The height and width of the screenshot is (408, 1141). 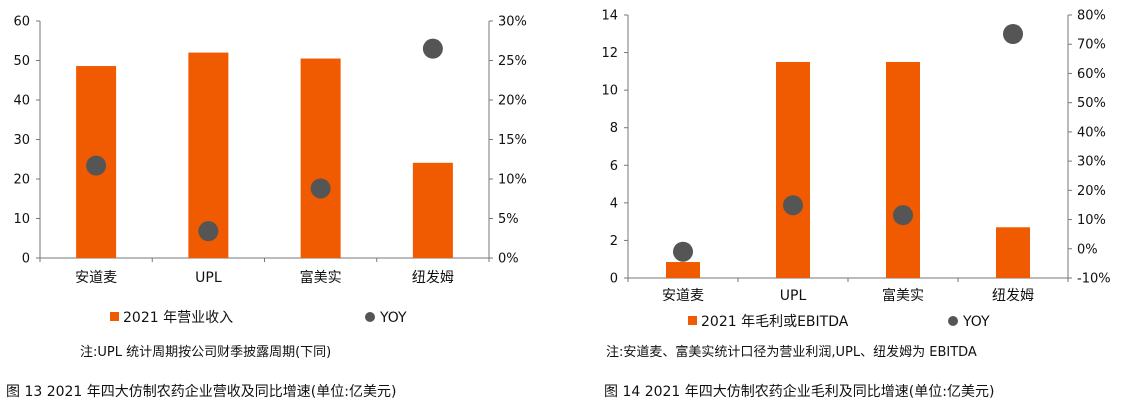 I want to click on c1-left-tick-label: 10, so click(x=21, y=219).